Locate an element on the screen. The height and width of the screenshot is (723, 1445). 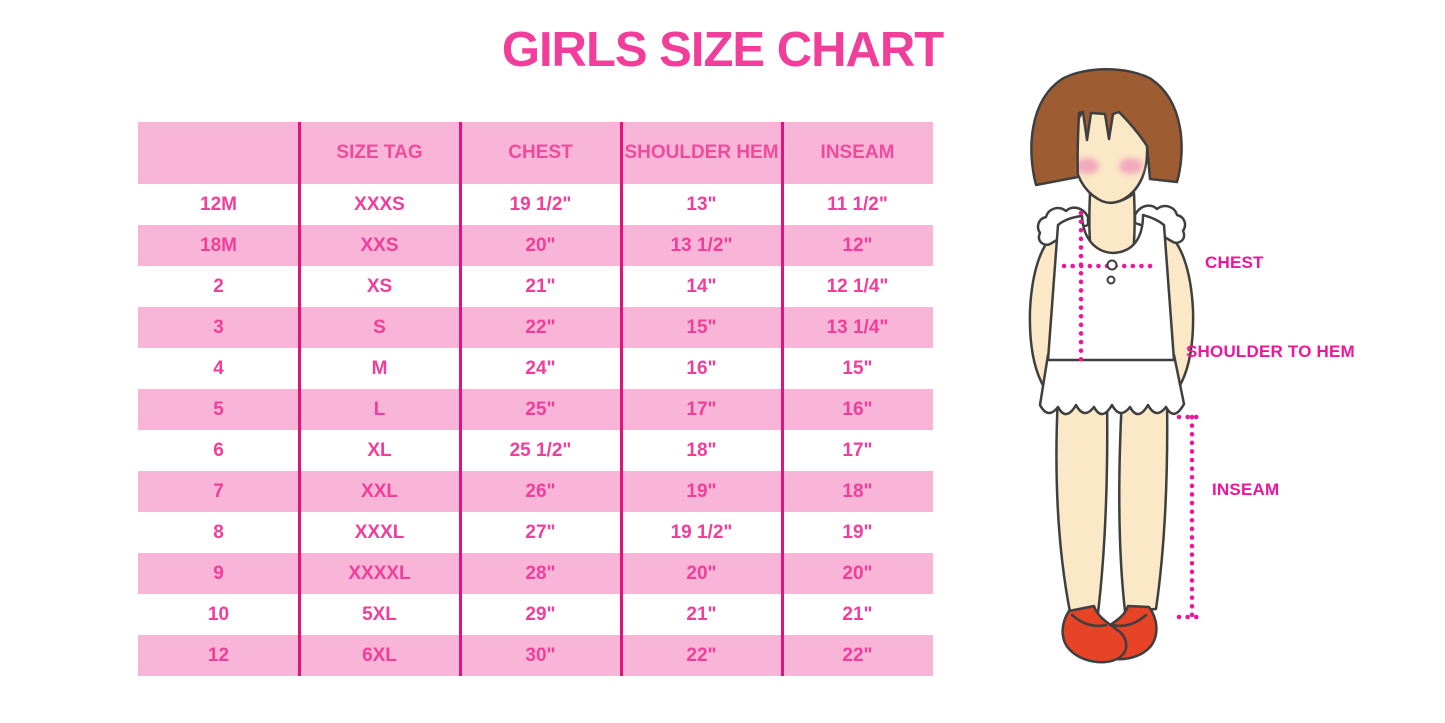
table-cell: 10 is located at coordinates (218, 614).